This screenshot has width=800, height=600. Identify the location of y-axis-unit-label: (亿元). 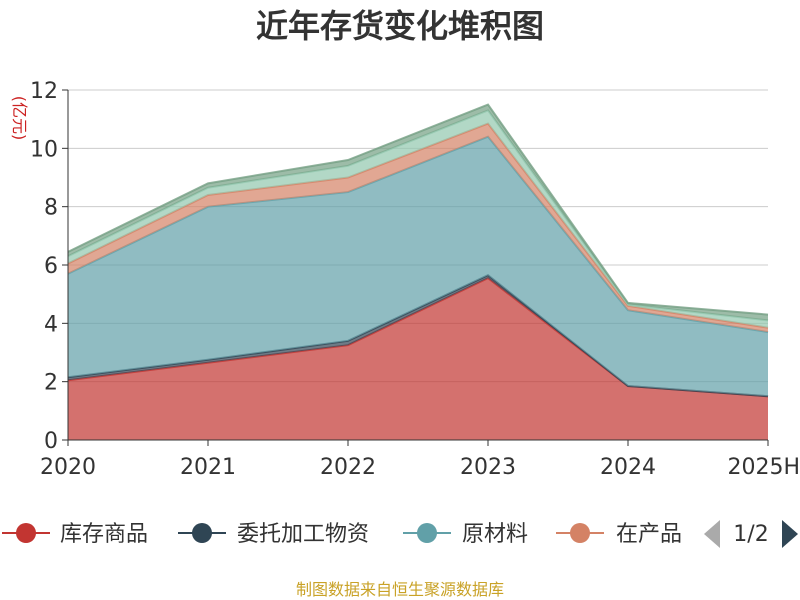
(19, 118).